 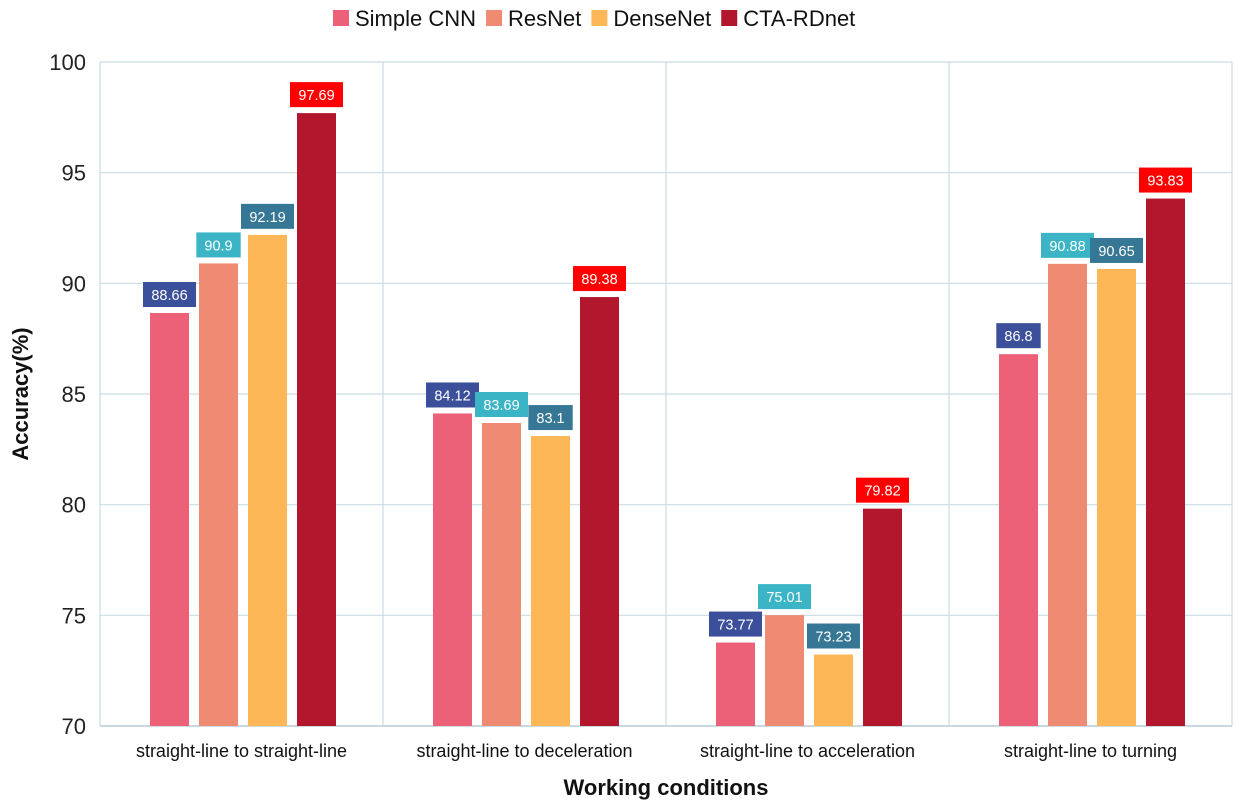 What do you see at coordinates (799, 18) in the screenshot?
I see `legend-label: CTA-RDnet` at bounding box center [799, 18].